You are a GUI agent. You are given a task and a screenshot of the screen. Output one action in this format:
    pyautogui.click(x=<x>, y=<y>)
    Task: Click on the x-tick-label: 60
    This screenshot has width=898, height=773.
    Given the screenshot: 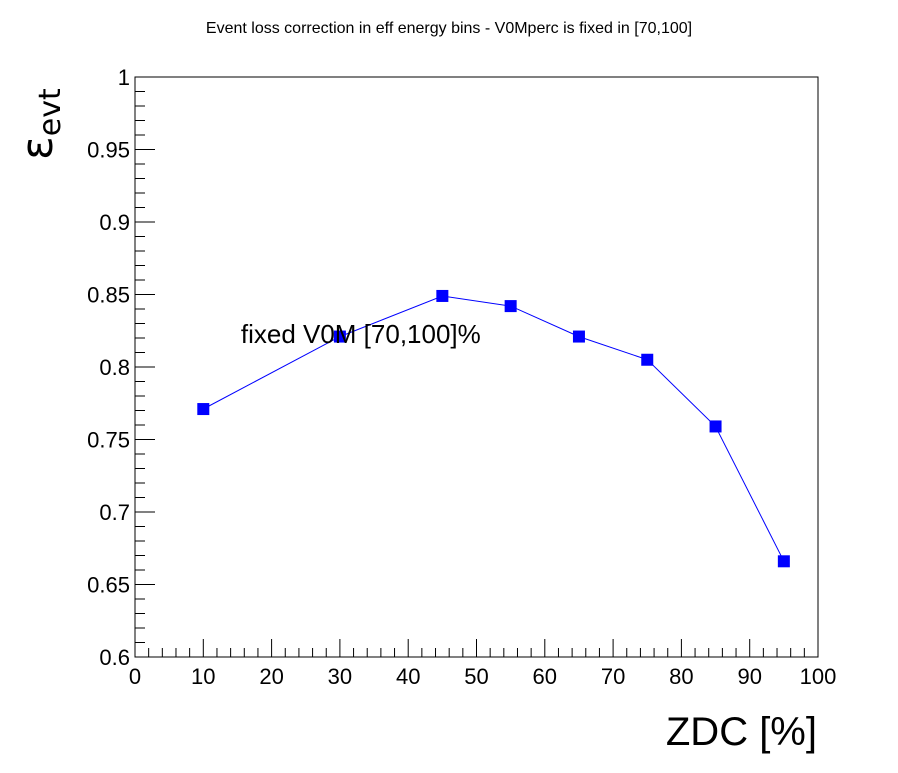 What is the action you would take?
    pyautogui.click(x=545, y=676)
    